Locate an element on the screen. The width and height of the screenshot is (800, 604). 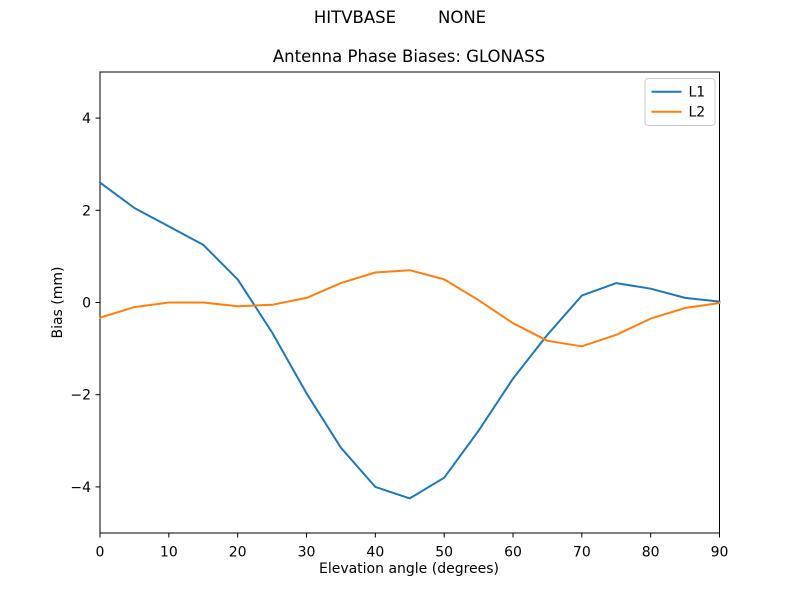
legend-label-L2: L2 is located at coordinates (697, 113).